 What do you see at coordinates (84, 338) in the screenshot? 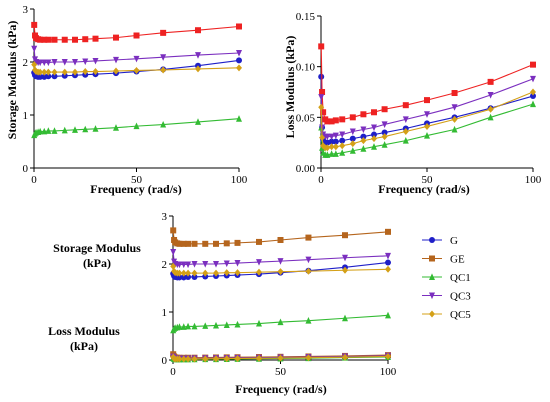
I see `loss-group-label: Loss Modulus (kPa)` at bounding box center [84, 338].